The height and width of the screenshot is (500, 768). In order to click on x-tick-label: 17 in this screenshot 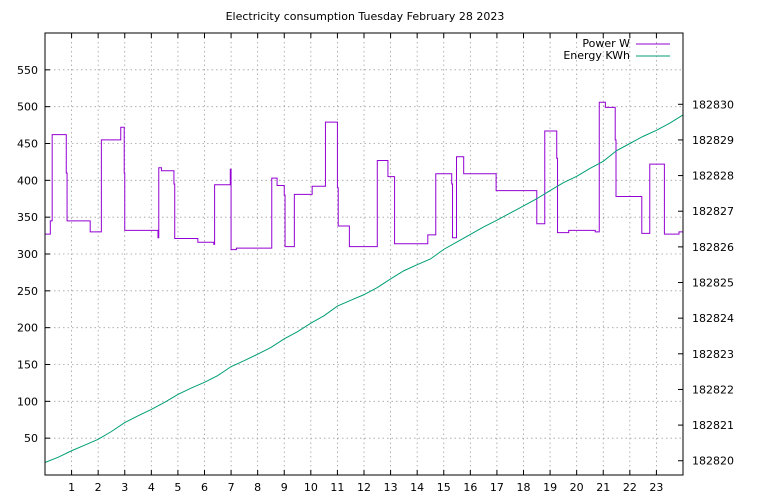, I will do `click(497, 487)`.